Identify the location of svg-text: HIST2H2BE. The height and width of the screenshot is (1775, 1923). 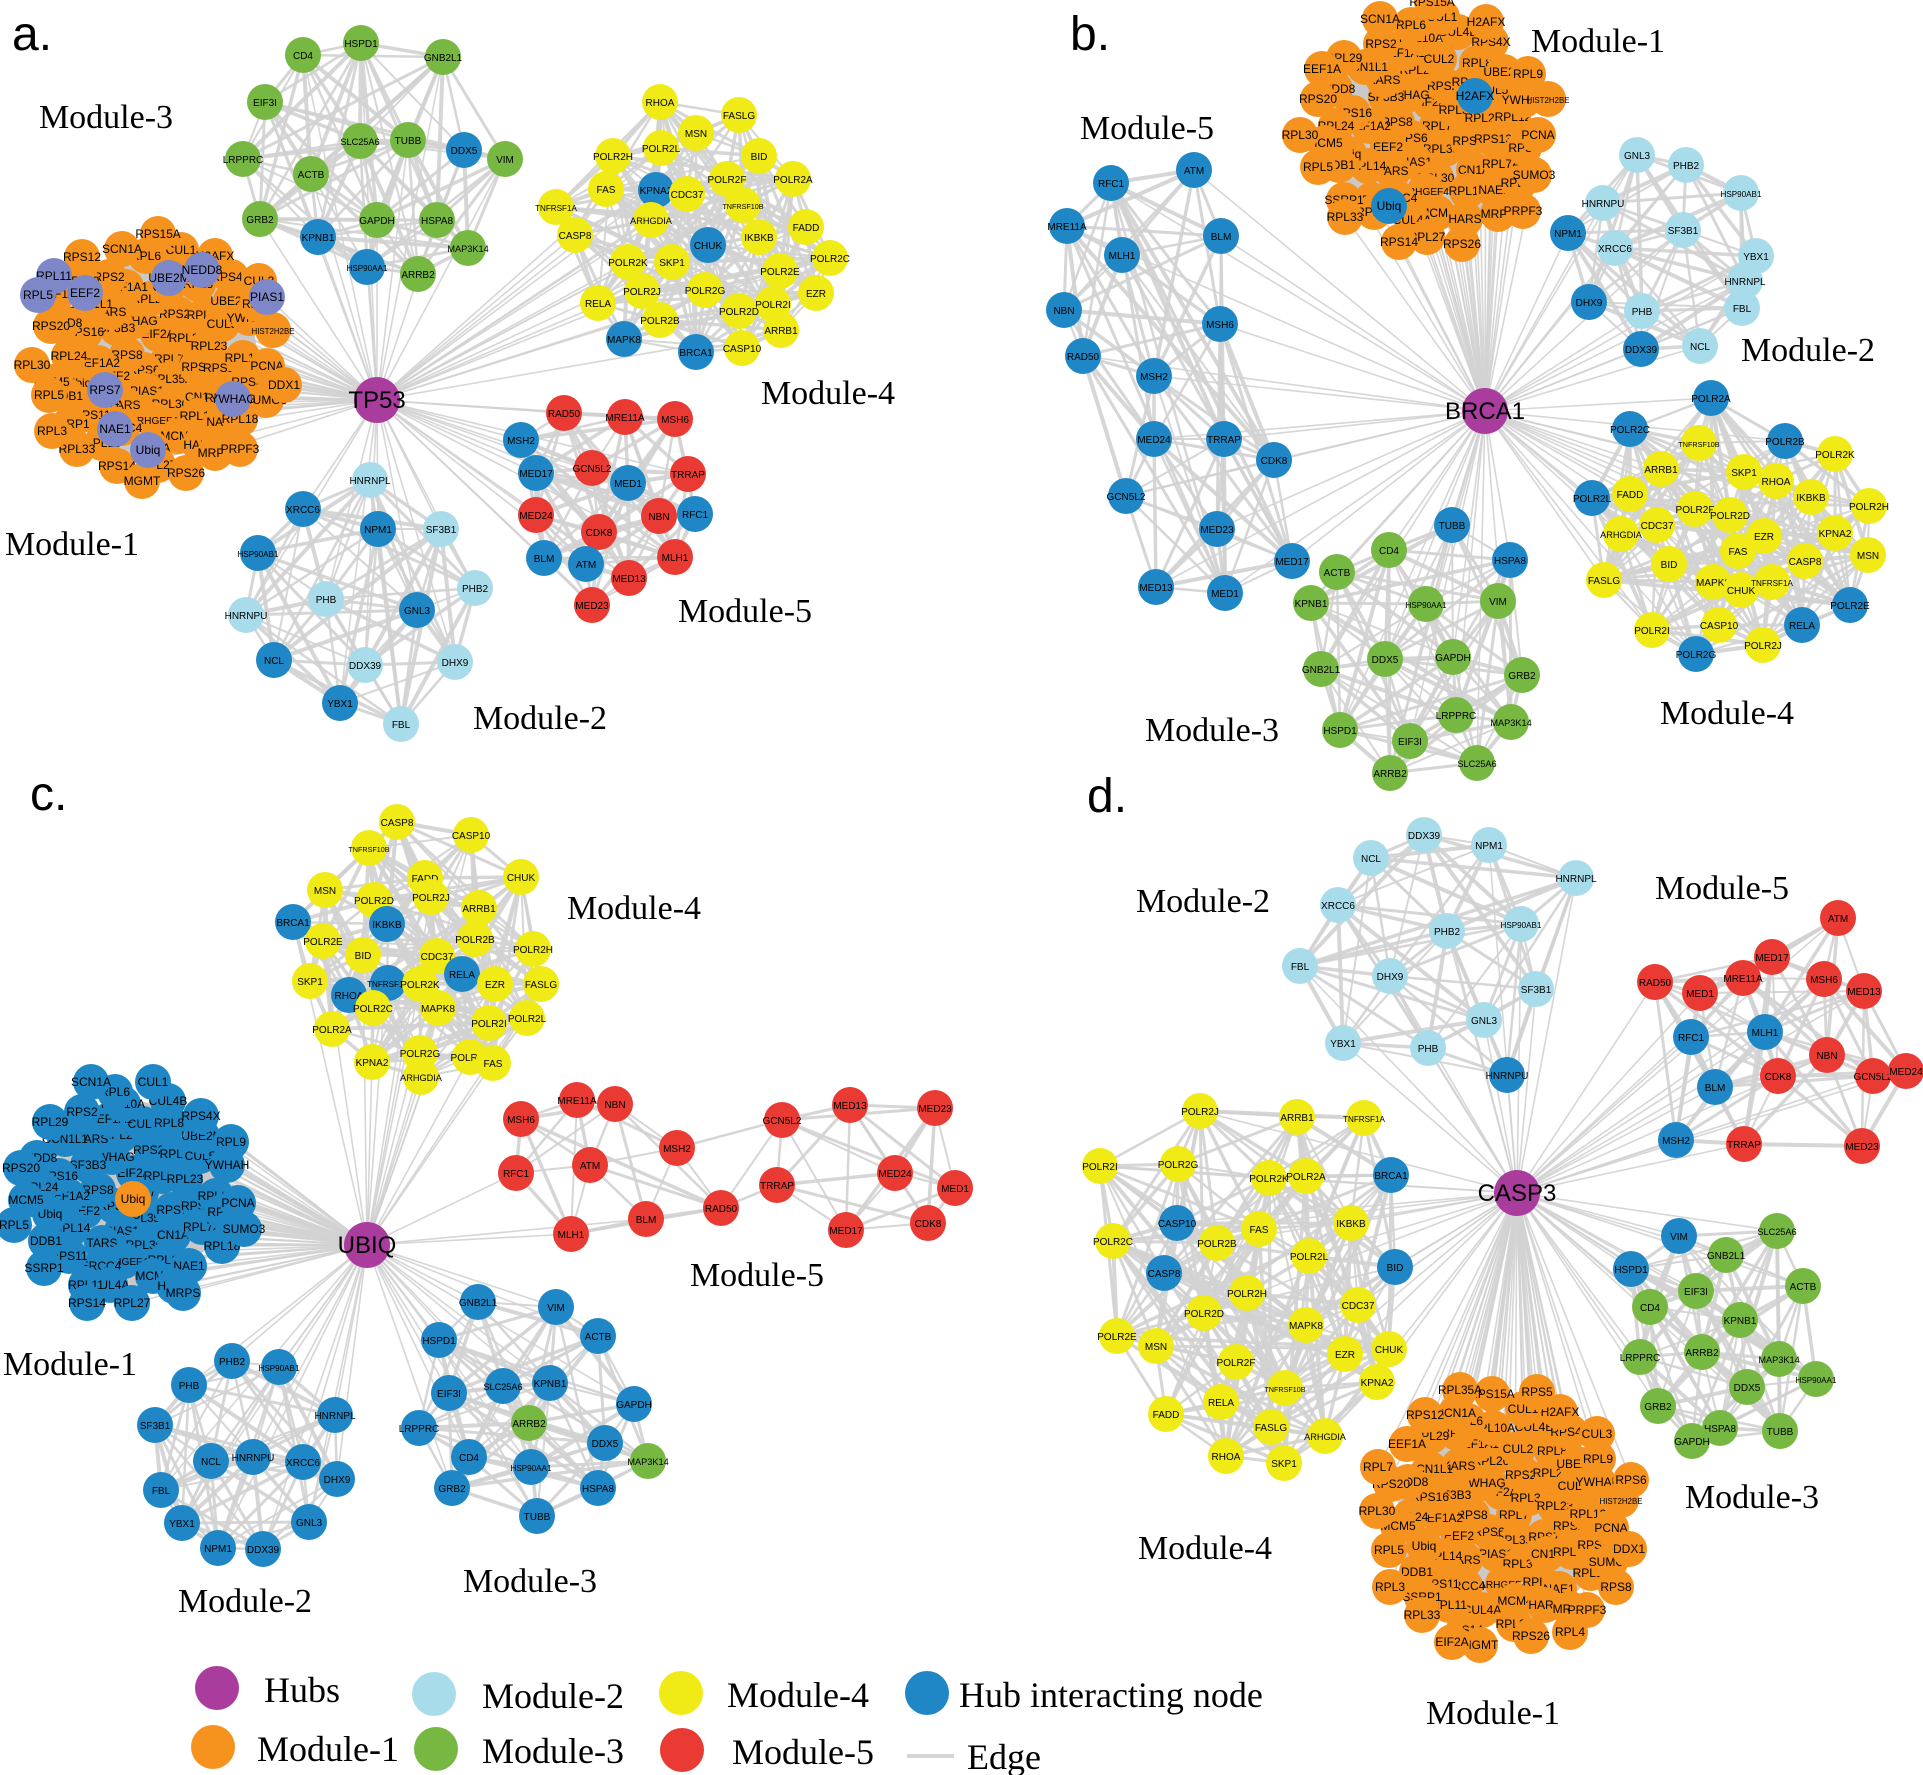
(273, 331).